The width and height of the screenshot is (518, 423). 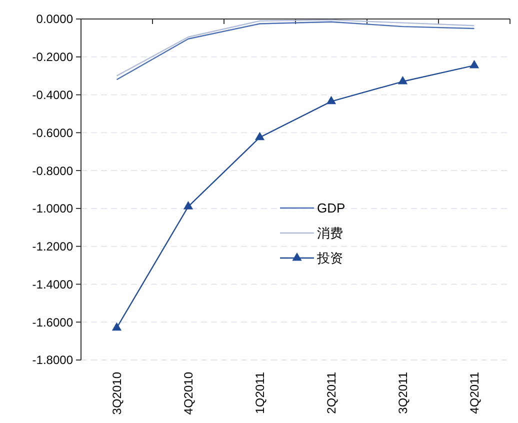 What do you see at coordinates (188, 393) in the screenshot?
I see `x-tick-label: 4Q2010` at bounding box center [188, 393].